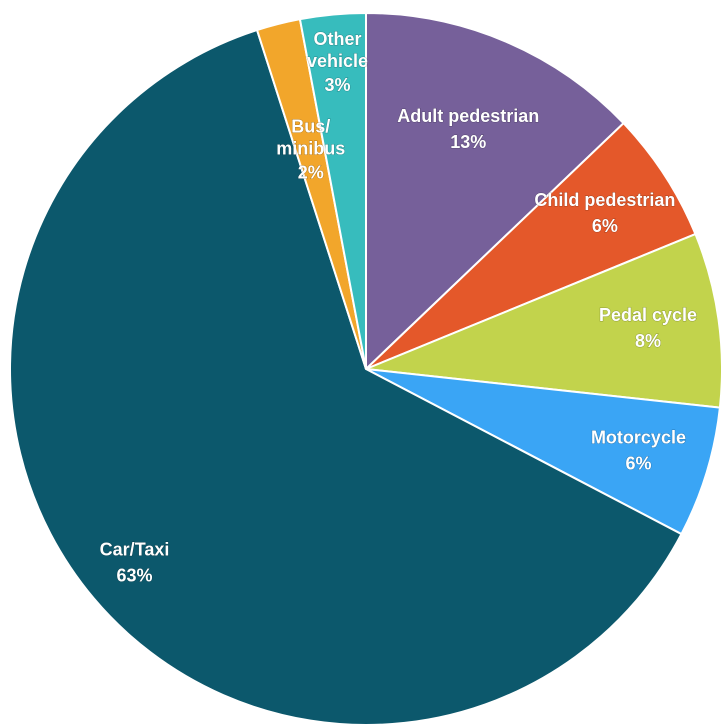 The height and width of the screenshot is (726, 721). Describe the element at coordinates (468, 142) in the screenshot. I see `slice-value-label: 13%` at that location.